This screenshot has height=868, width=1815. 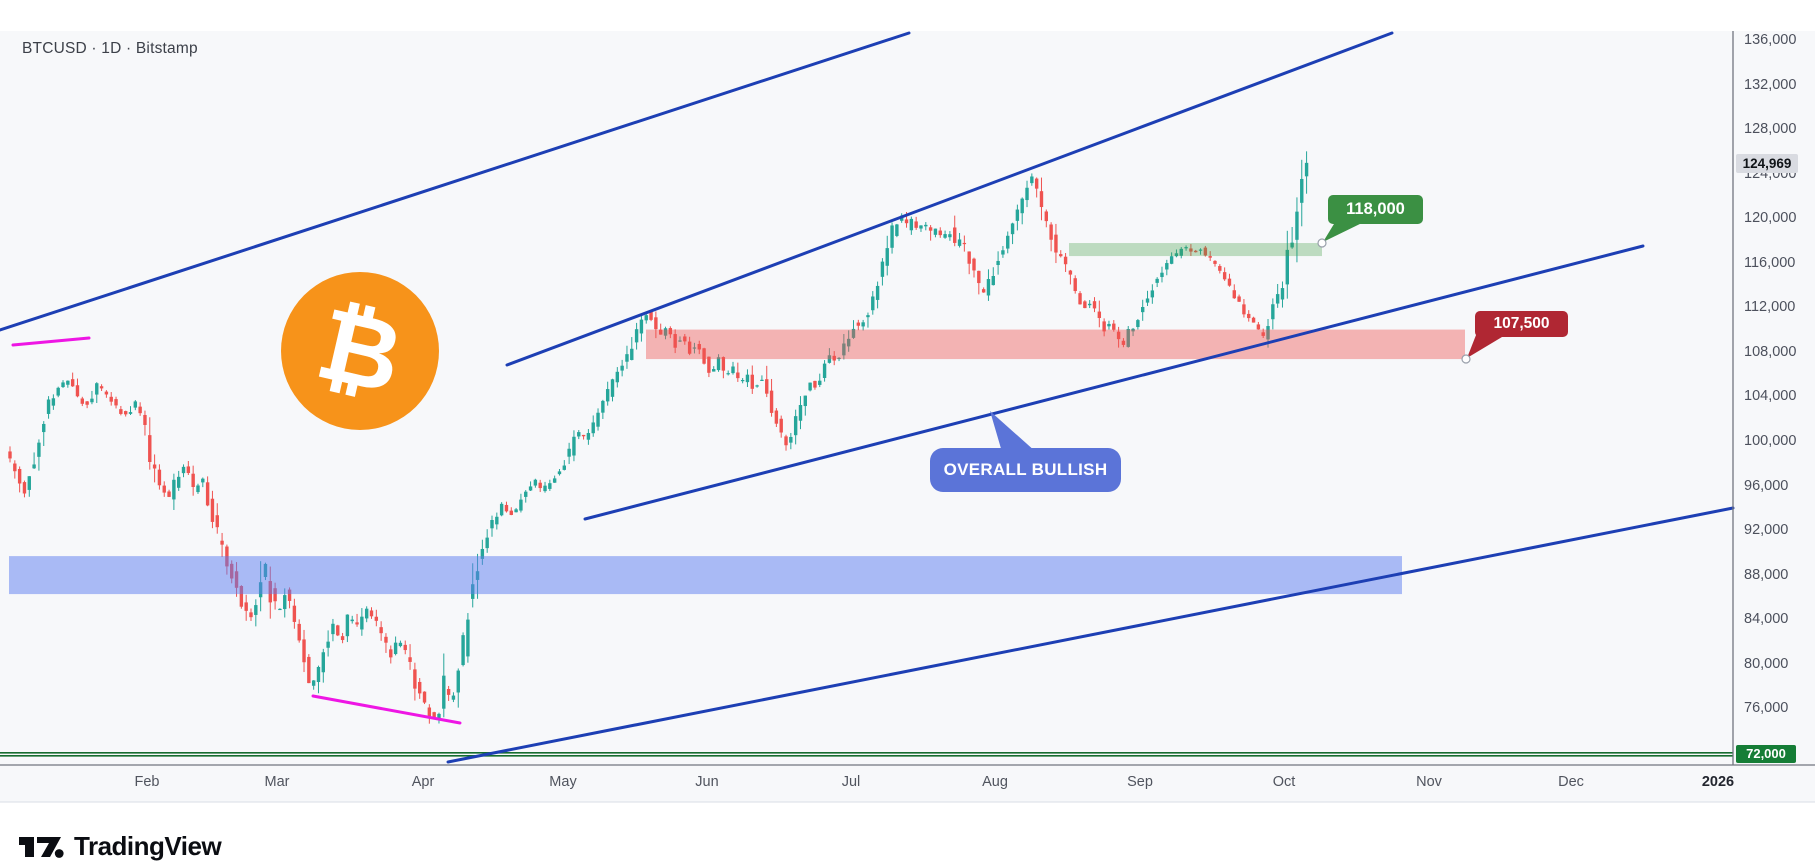 I want to click on price-tick-128000: 128,000, so click(x=1770, y=129).